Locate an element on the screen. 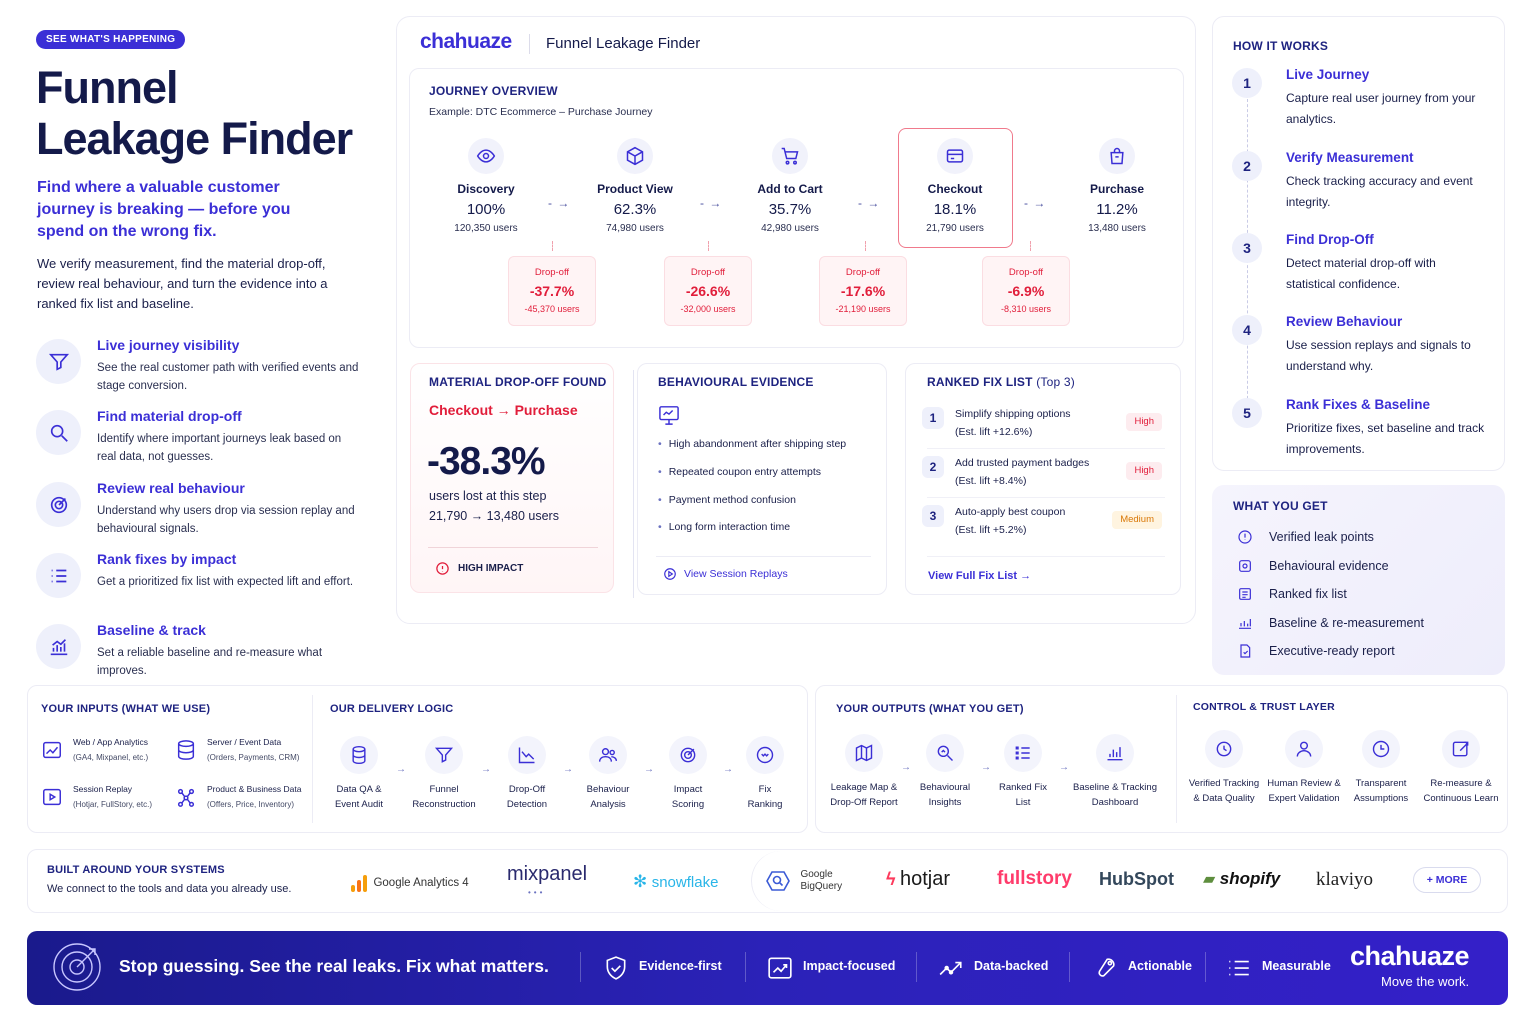  feature-title: Review real behaviour is located at coordinates (171, 488).